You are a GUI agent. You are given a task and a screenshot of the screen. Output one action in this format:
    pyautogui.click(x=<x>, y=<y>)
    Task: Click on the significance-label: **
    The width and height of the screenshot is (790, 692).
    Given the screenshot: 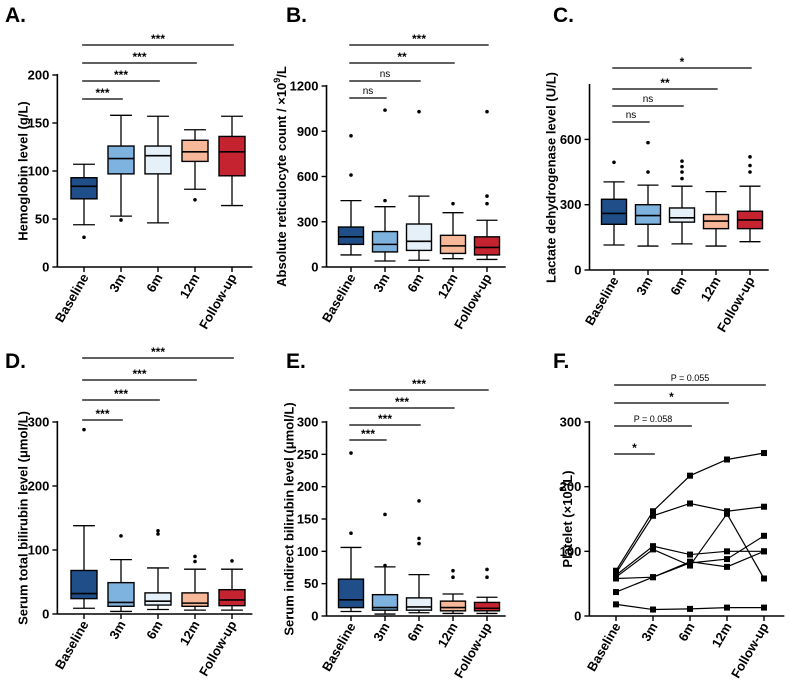 What is the action you would take?
    pyautogui.click(x=665, y=83)
    